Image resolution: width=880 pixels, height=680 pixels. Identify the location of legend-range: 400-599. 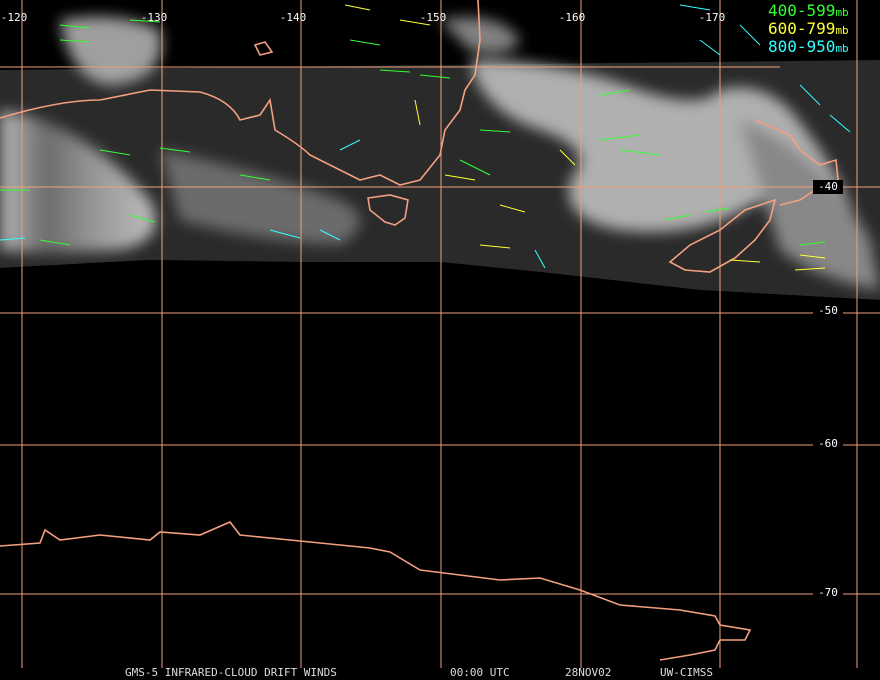
(801, 10).